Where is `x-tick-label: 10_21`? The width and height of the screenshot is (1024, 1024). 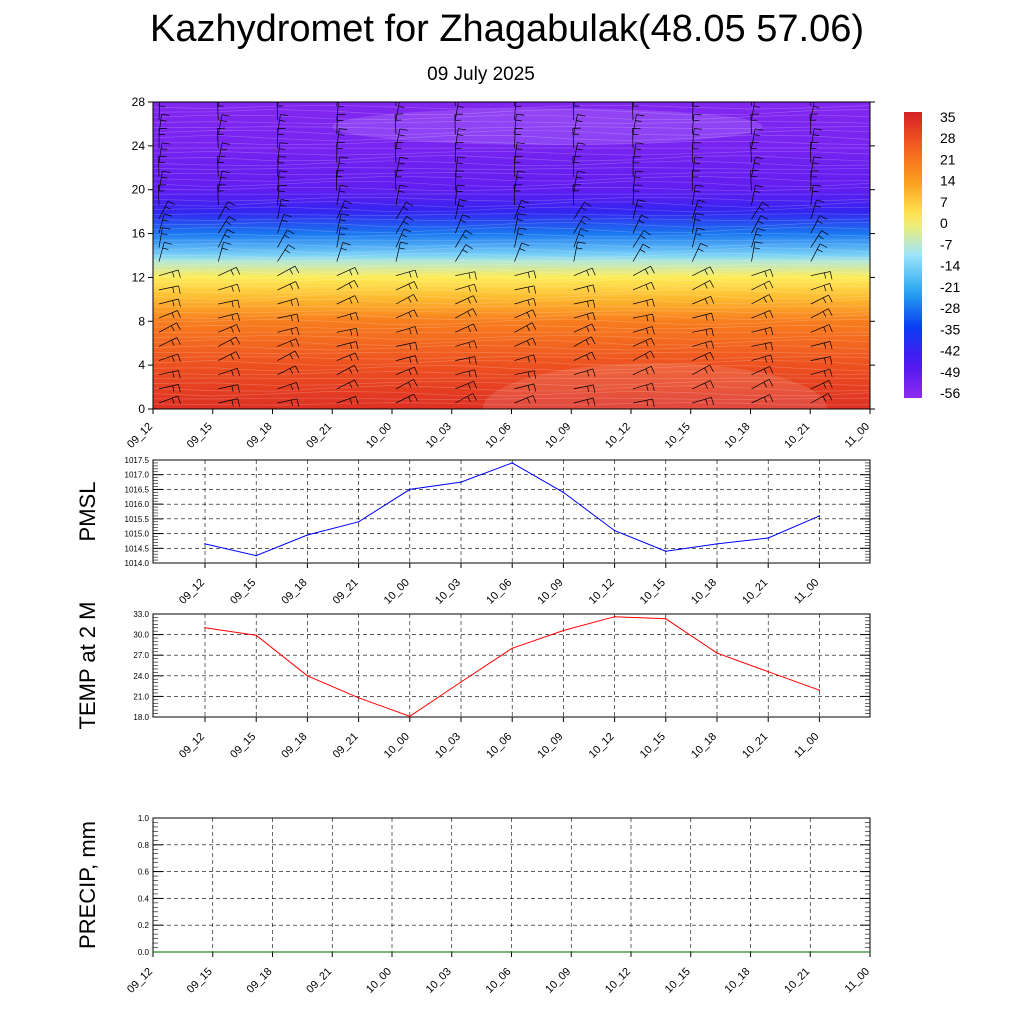 x-tick-label: 10_21 is located at coordinates (755, 592).